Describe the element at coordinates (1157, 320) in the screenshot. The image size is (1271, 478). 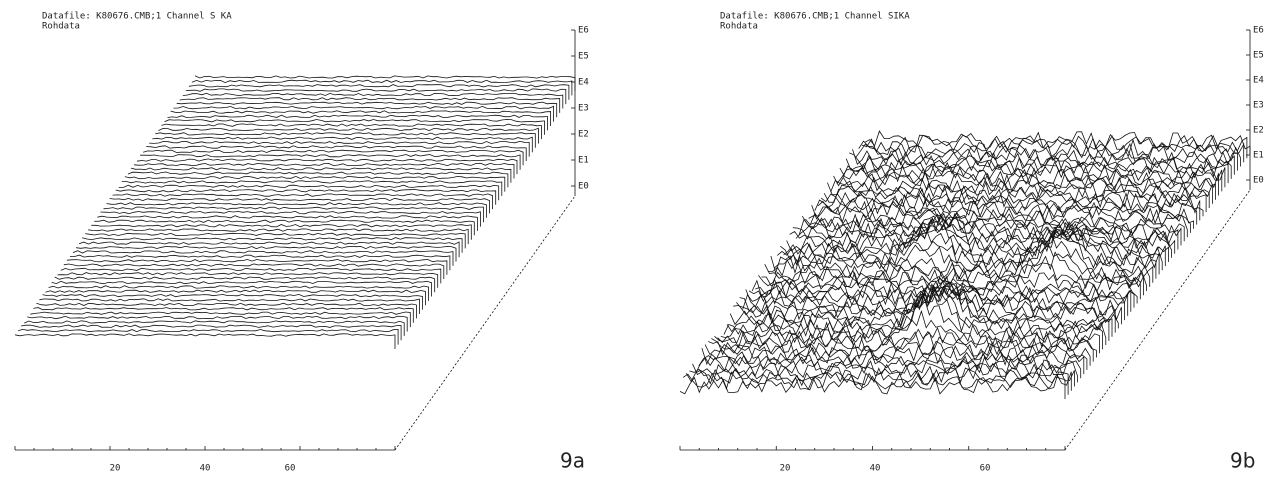
I see `y-axis` at that location.